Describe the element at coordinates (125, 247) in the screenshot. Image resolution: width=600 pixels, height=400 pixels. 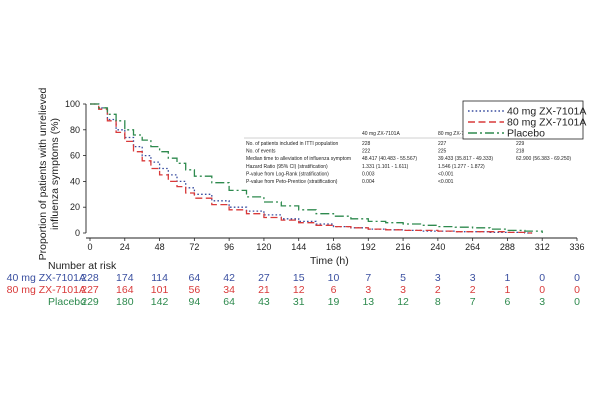
I see `x-tick-label: 24` at that location.